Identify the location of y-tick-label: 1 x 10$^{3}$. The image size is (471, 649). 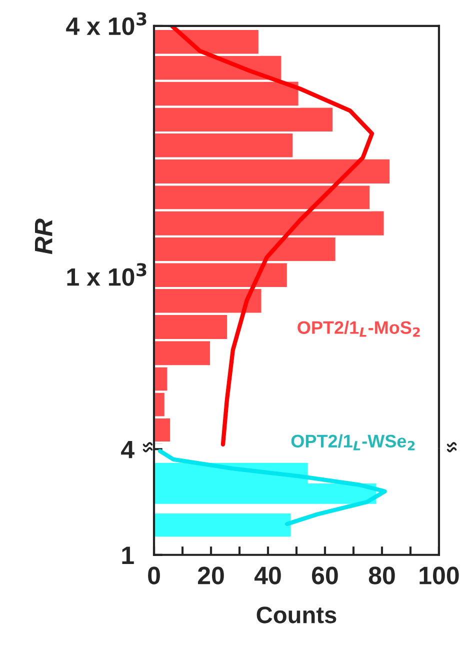
(106, 274).